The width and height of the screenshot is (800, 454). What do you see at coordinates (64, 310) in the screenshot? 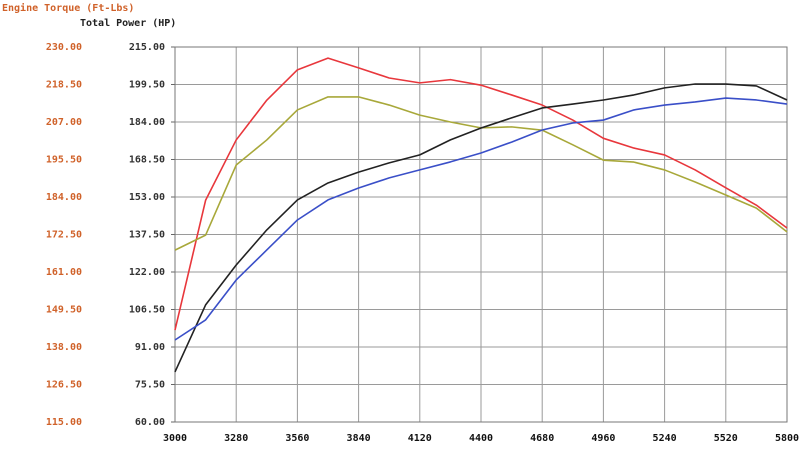
I see `y-tick-label: 149.50` at bounding box center [64, 310].